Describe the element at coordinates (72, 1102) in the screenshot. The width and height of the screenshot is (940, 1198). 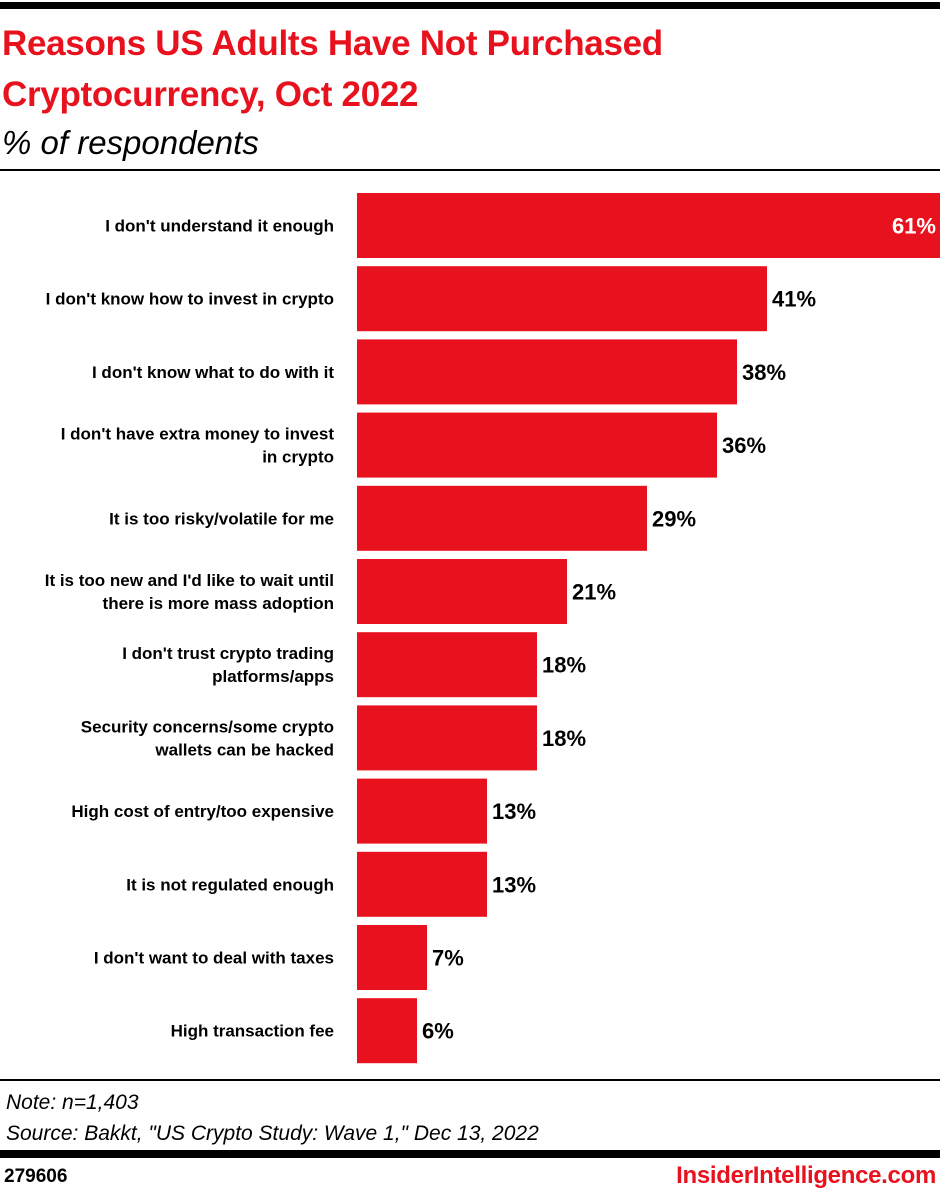
I see `chart-note: Note: n=1,403` at that location.